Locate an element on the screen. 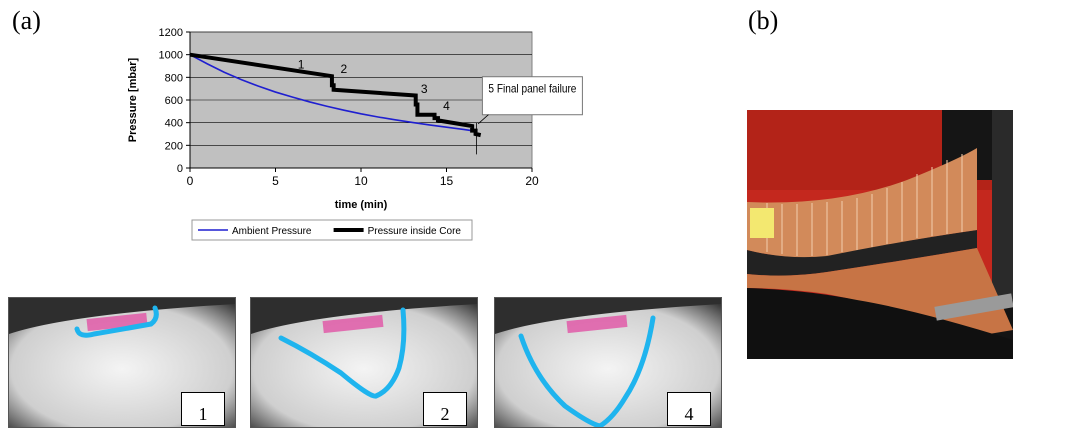  x-axis-label: time (min) is located at coordinates (361, 205).